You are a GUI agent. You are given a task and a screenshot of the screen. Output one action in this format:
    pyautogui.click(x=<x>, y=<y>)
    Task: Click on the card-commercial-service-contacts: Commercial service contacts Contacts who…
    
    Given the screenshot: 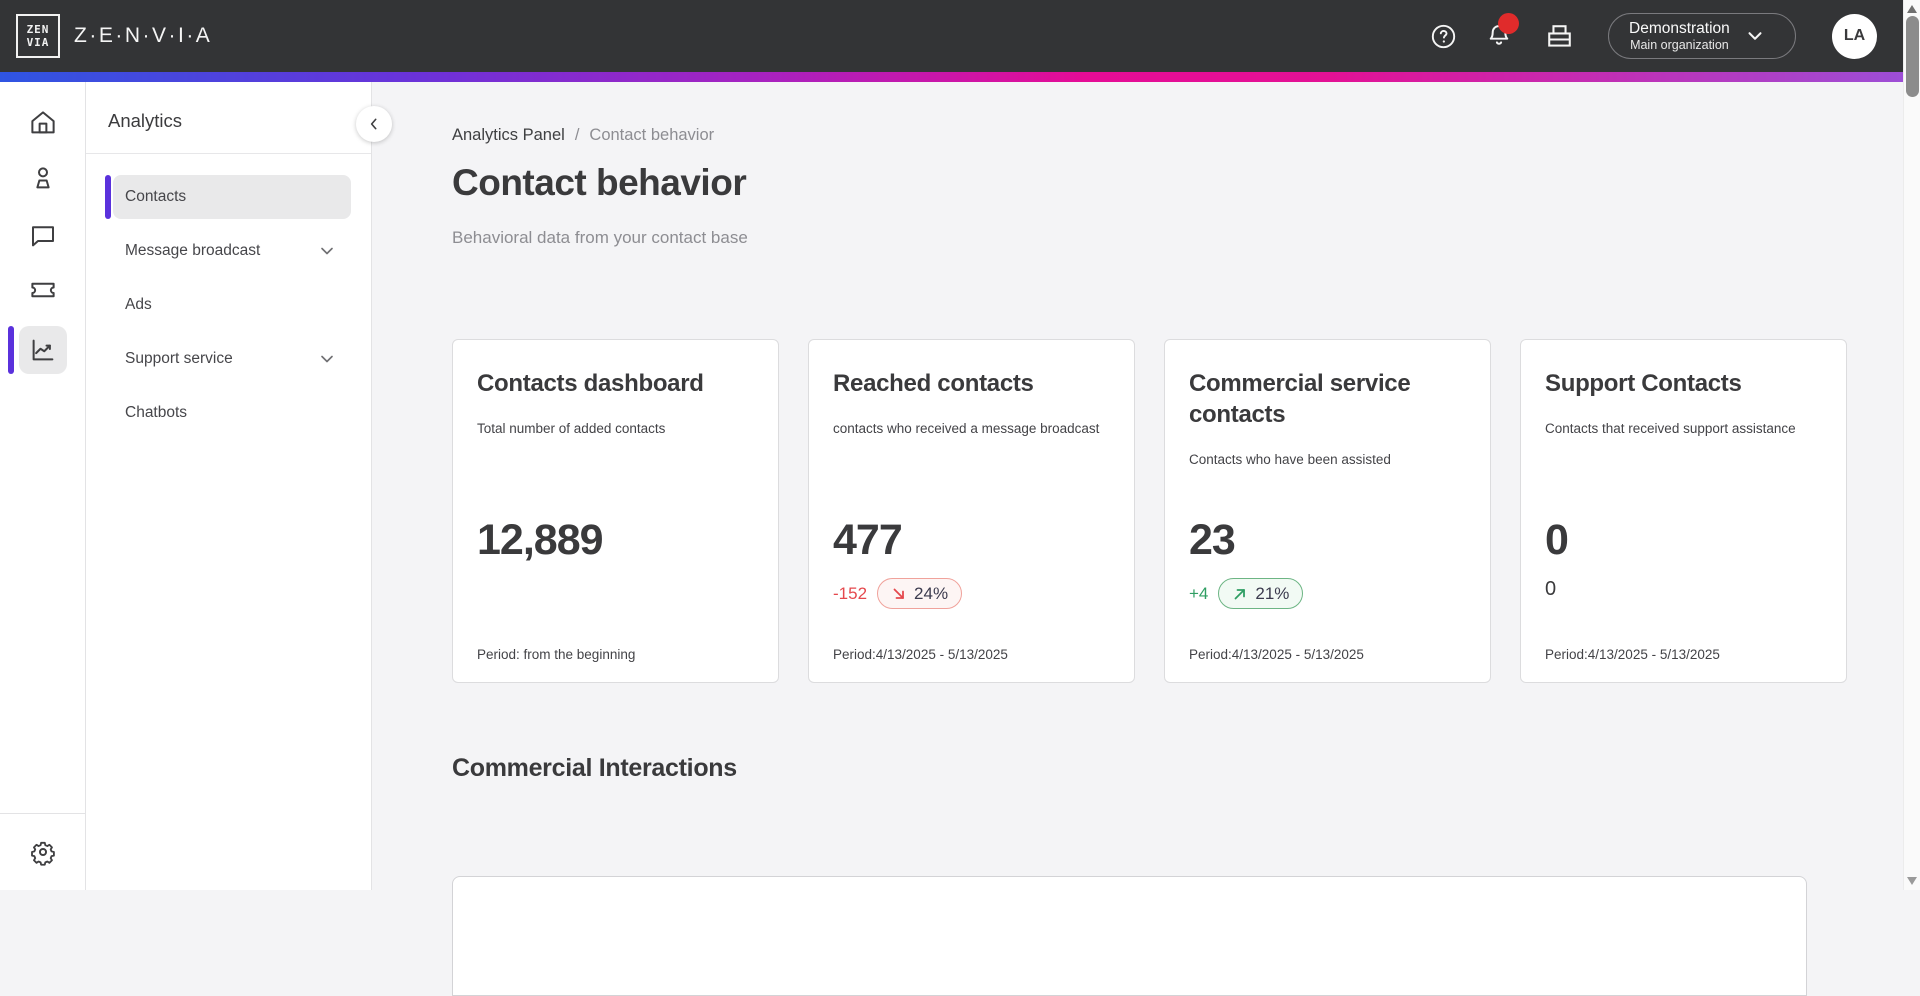 What is the action you would take?
    pyautogui.click(x=1327, y=511)
    